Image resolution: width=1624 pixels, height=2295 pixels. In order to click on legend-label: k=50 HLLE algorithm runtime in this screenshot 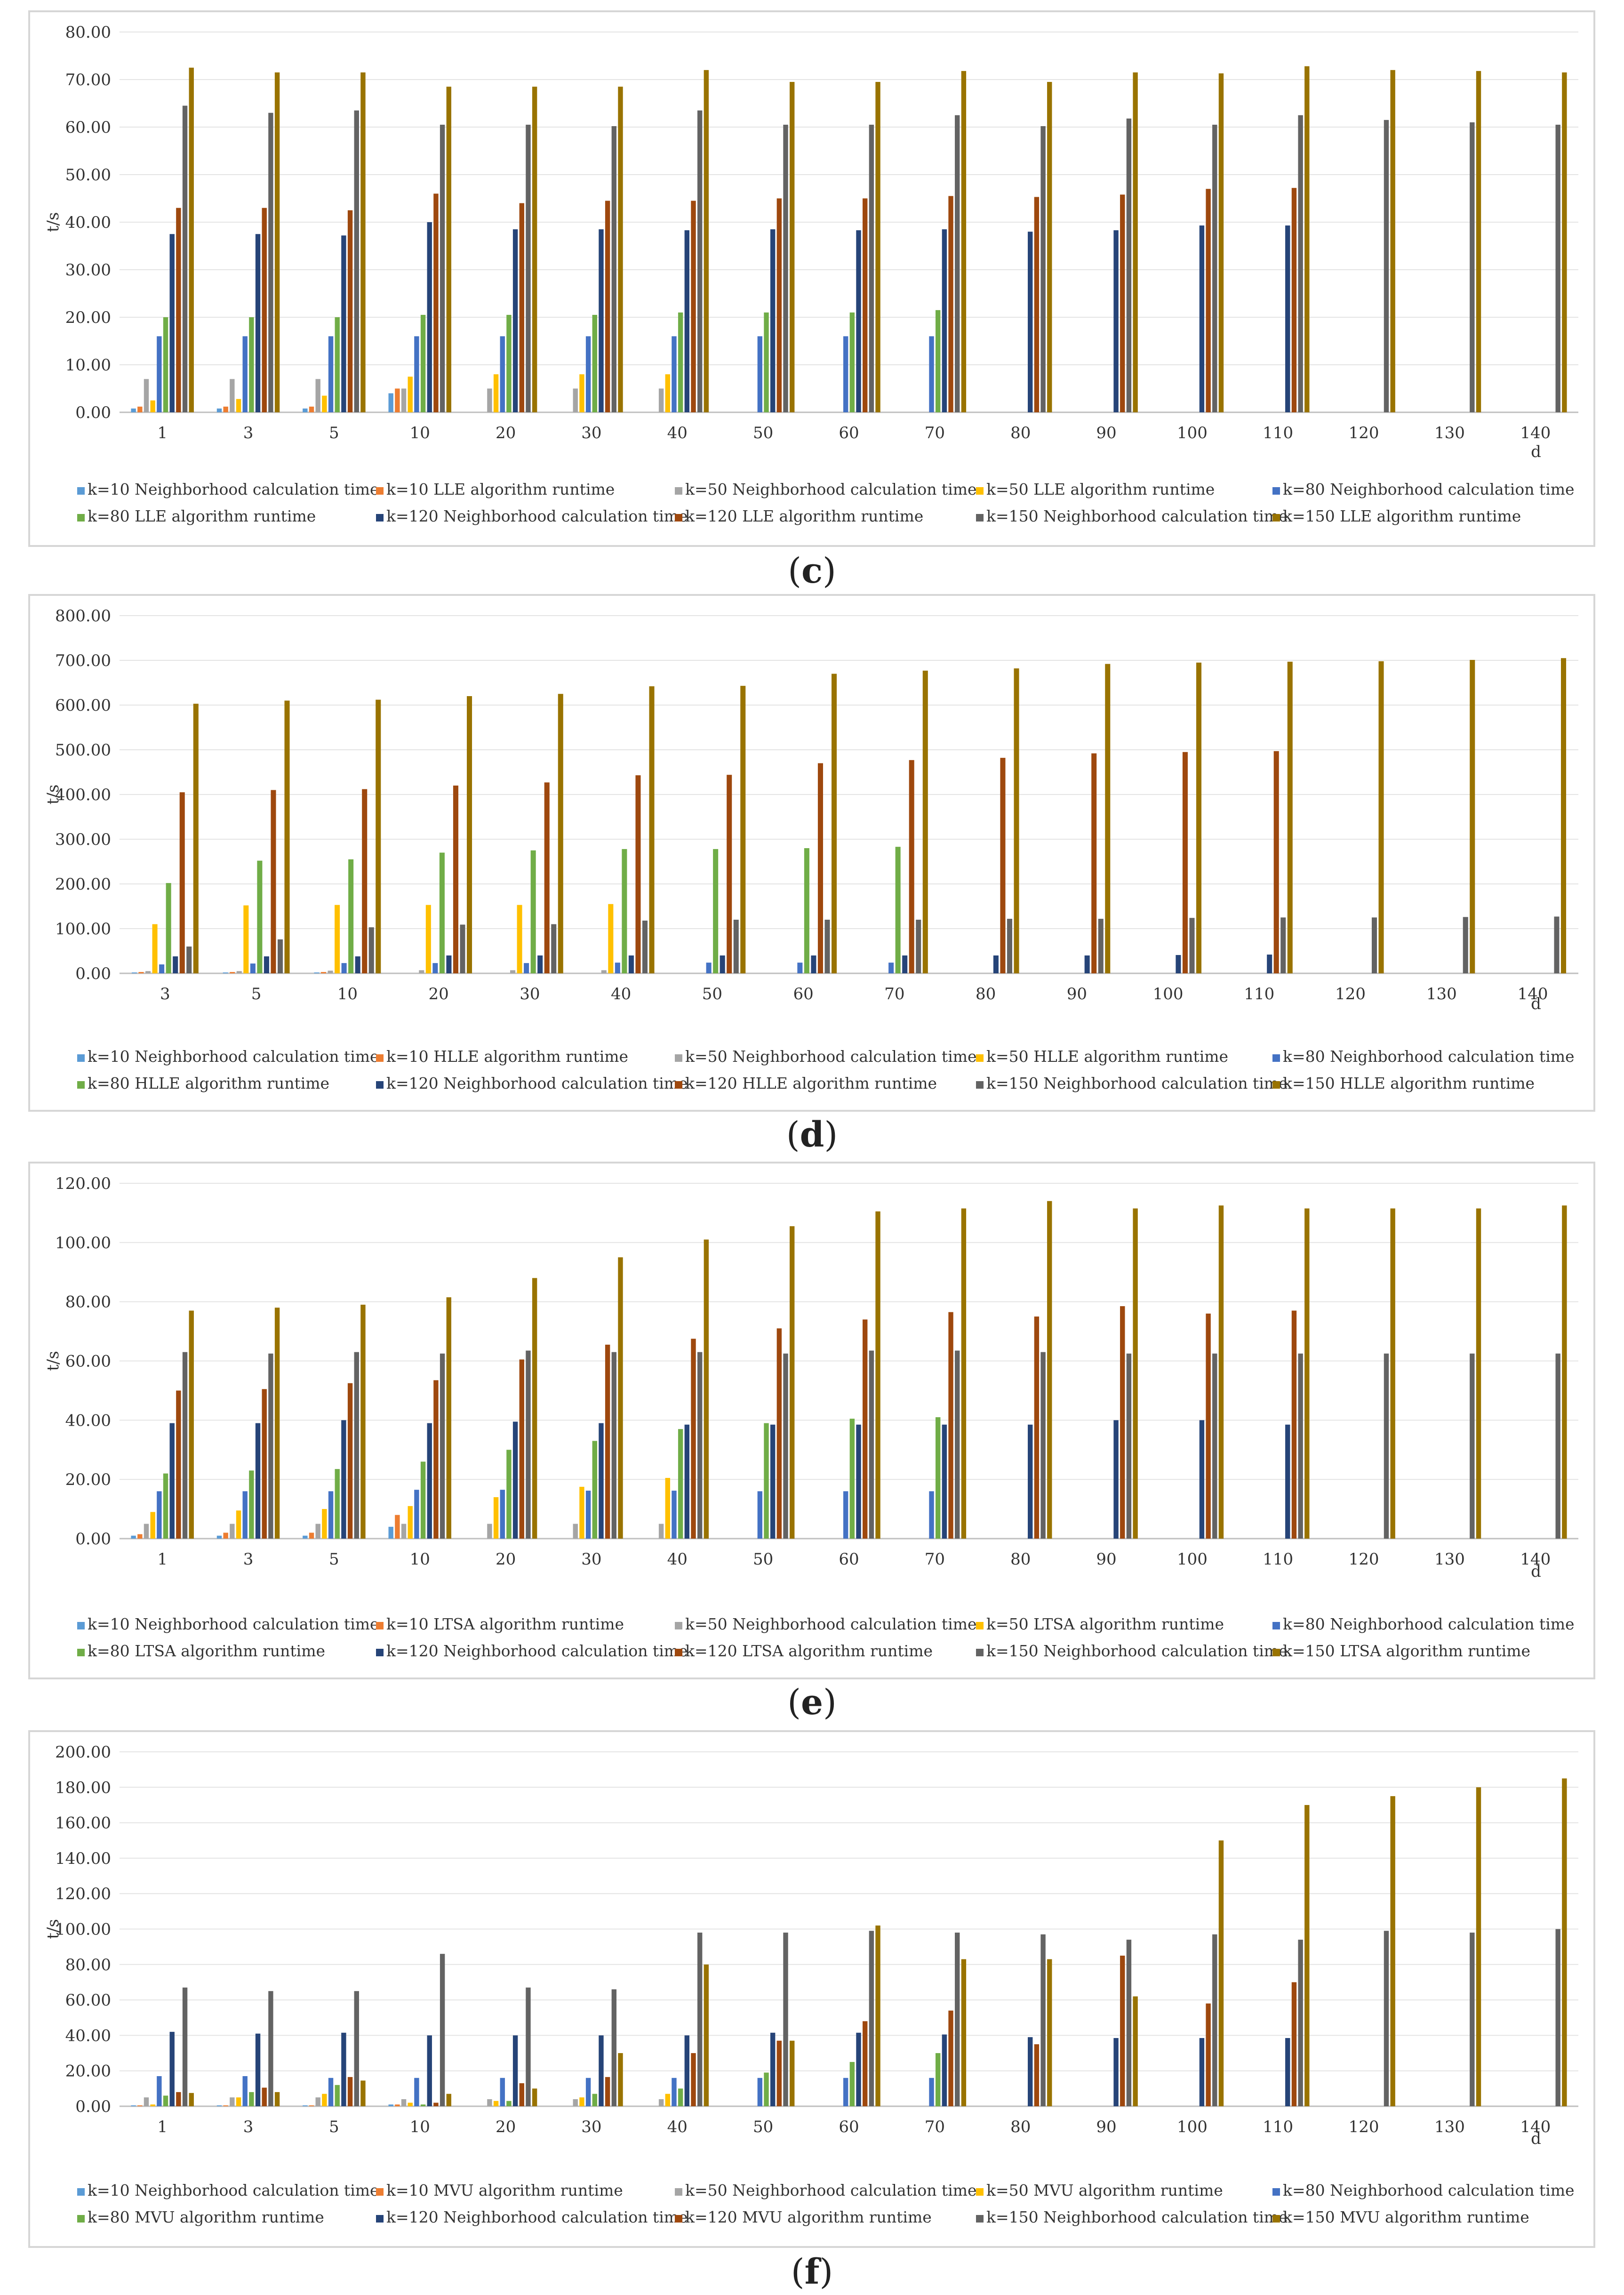, I will do `click(1107, 1056)`.